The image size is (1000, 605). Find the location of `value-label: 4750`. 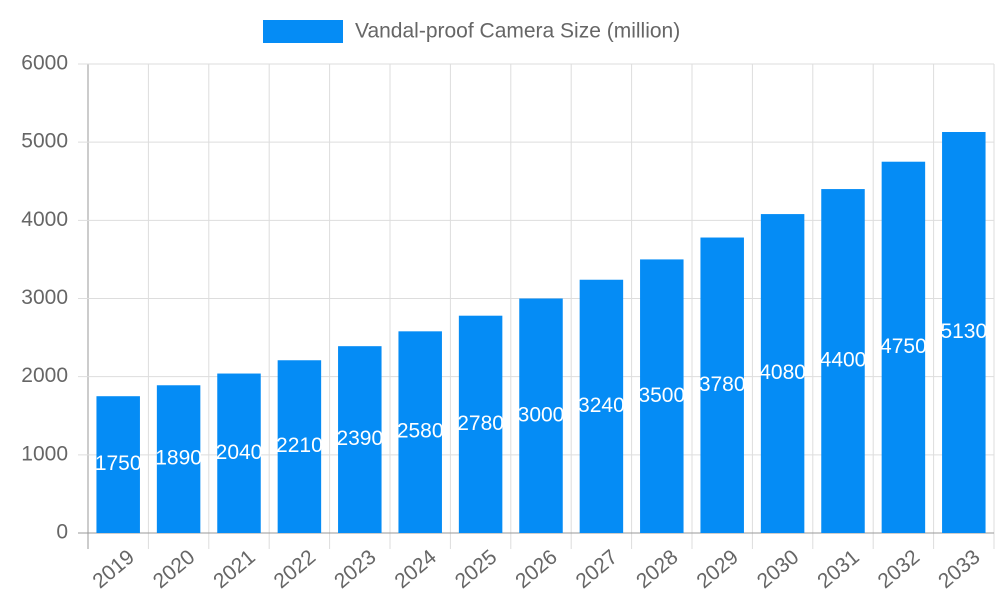

value-label: 4750 is located at coordinates (903, 346).